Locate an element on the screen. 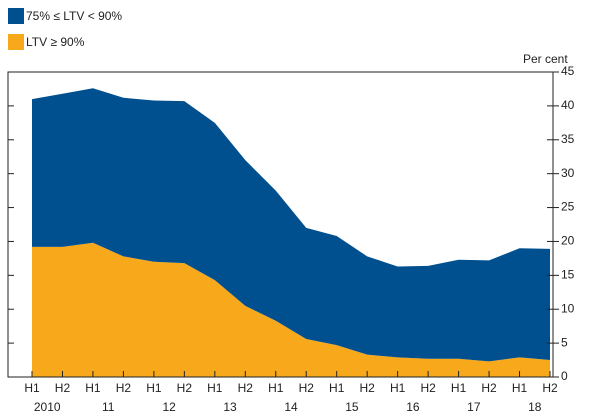  y-tick-label: 20 is located at coordinates (568, 241).